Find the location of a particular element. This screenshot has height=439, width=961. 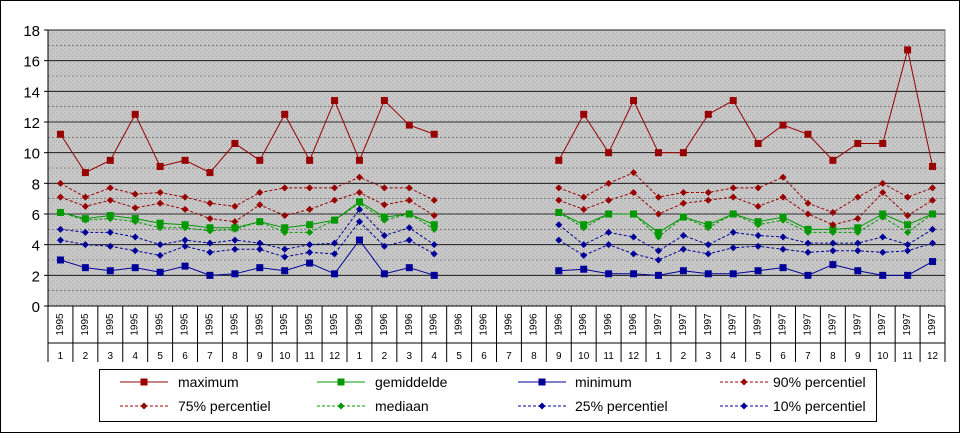

x-month-label: 10 is located at coordinates (584, 356).